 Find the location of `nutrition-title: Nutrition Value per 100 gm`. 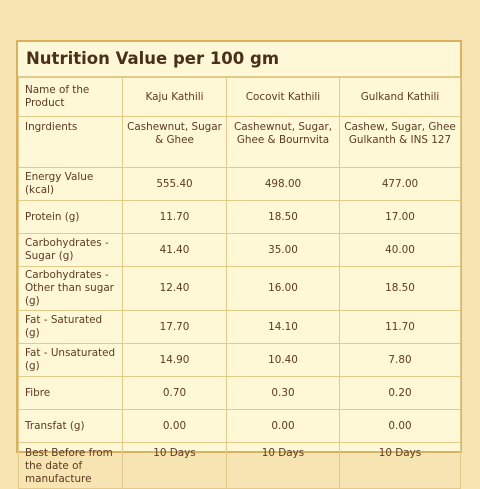

nutrition-title: Nutrition Value per 100 gm is located at coordinates (239, 59).